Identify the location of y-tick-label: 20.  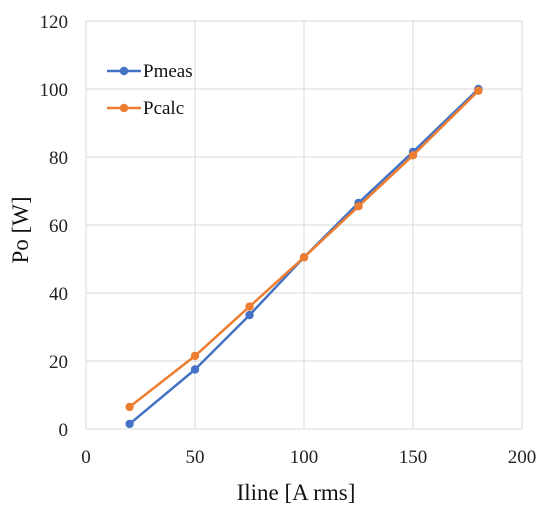
(58, 362).